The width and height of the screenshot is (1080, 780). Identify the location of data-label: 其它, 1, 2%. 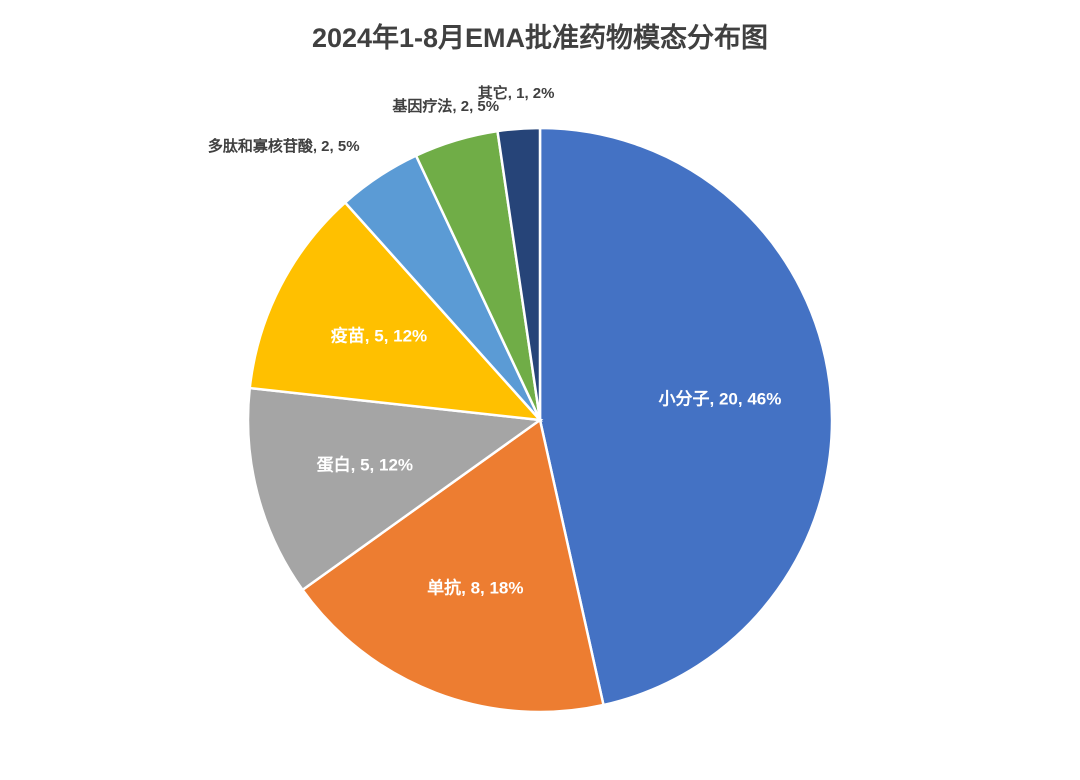
(516, 93).